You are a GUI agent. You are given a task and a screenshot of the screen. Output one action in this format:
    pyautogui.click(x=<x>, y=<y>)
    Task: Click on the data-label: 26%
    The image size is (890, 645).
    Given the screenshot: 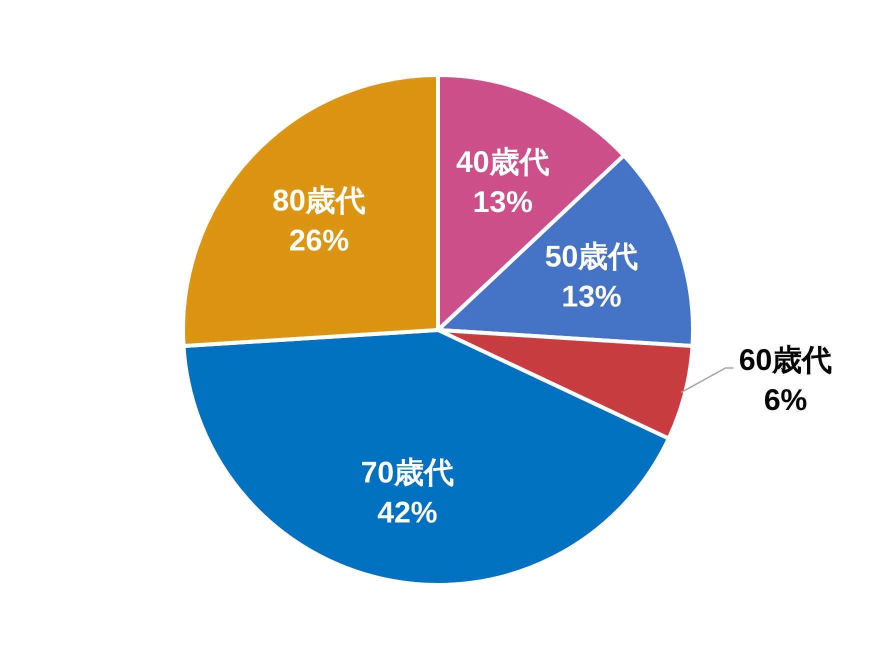 What is the action you would take?
    pyautogui.click(x=319, y=241)
    